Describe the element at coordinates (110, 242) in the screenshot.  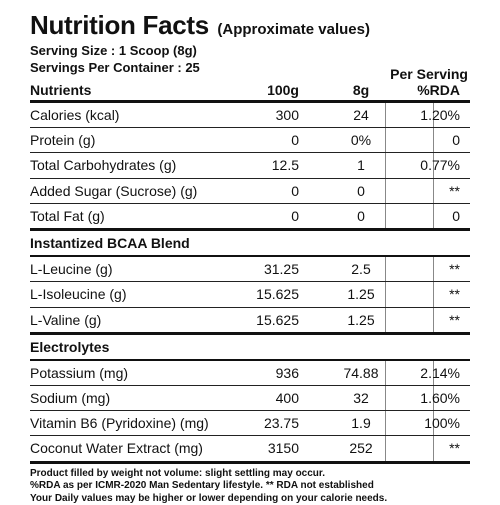
I see `section-heading: Instantized BCAA Blend` at that location.